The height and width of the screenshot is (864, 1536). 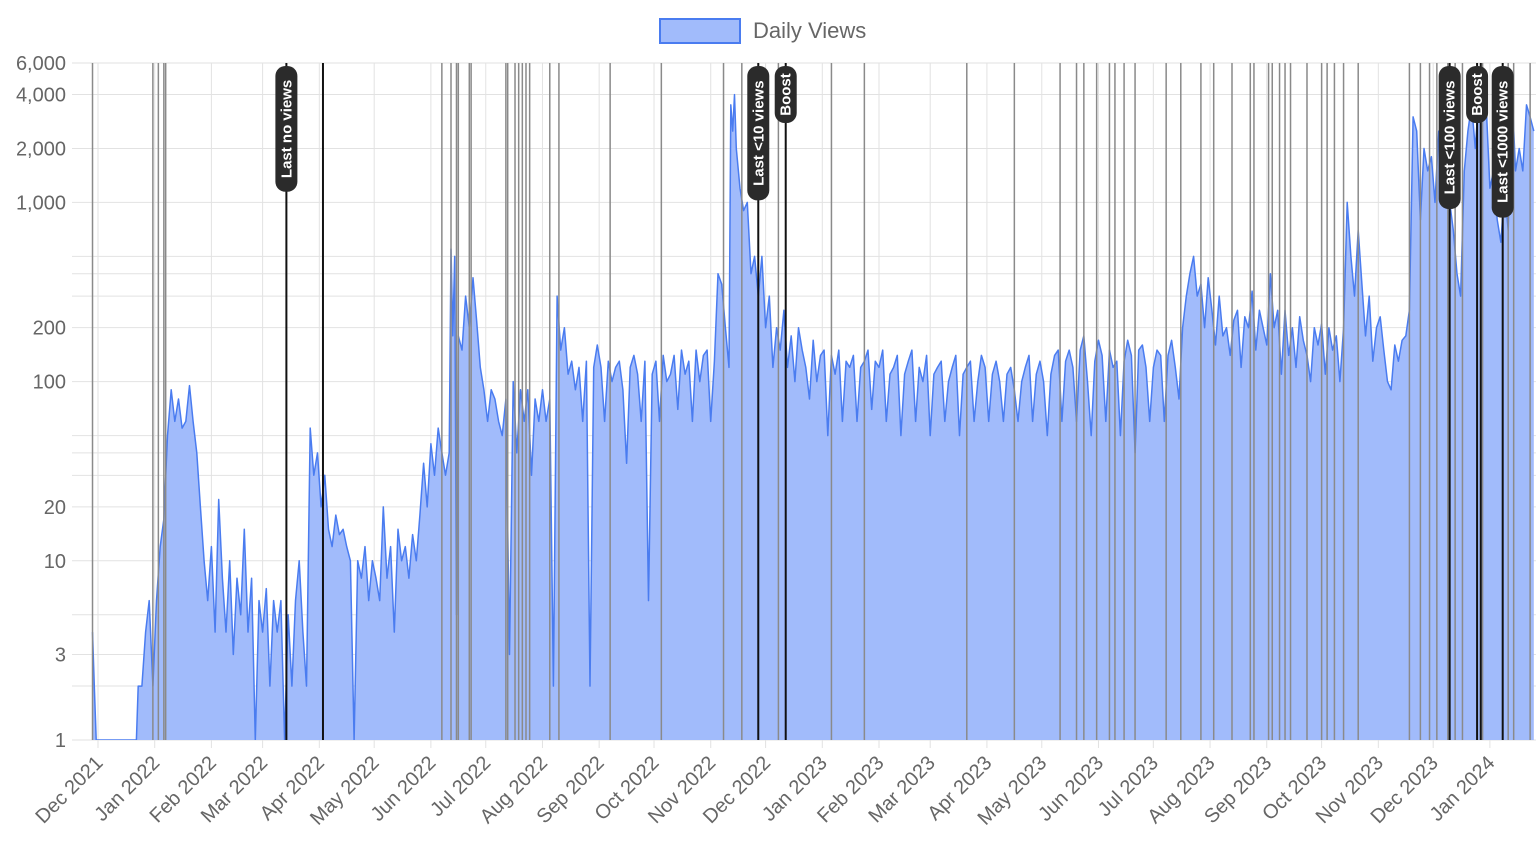 I want to click on annotation-label: Last <10 views, so click(x=758, y=133).